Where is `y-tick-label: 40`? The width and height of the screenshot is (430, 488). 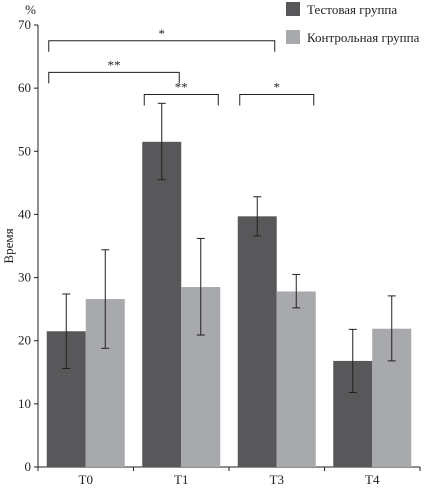
y-tick-label: 40 is located at coordinates (24, 213).